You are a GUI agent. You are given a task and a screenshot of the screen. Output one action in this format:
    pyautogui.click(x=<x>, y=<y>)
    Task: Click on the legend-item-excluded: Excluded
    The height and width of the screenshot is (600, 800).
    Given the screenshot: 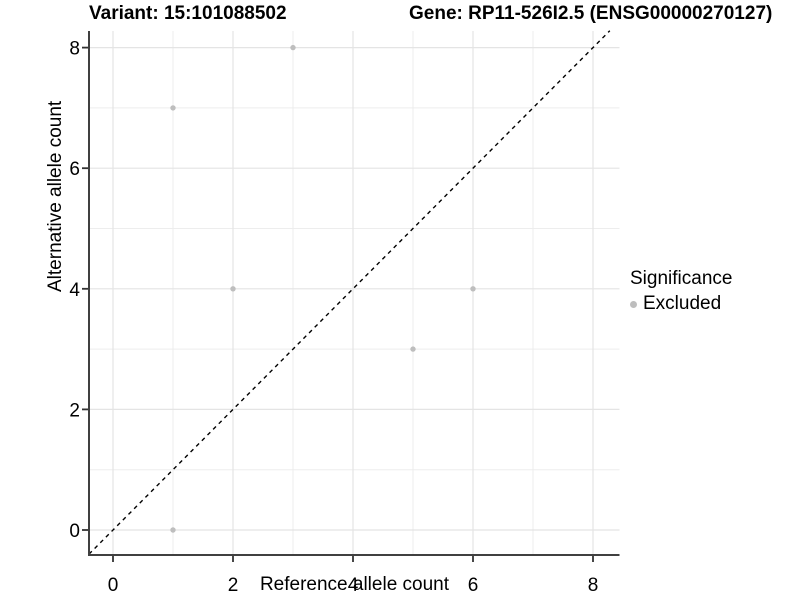 What is the action you would take?
    pyautogui.click(x=681, y=304)
    